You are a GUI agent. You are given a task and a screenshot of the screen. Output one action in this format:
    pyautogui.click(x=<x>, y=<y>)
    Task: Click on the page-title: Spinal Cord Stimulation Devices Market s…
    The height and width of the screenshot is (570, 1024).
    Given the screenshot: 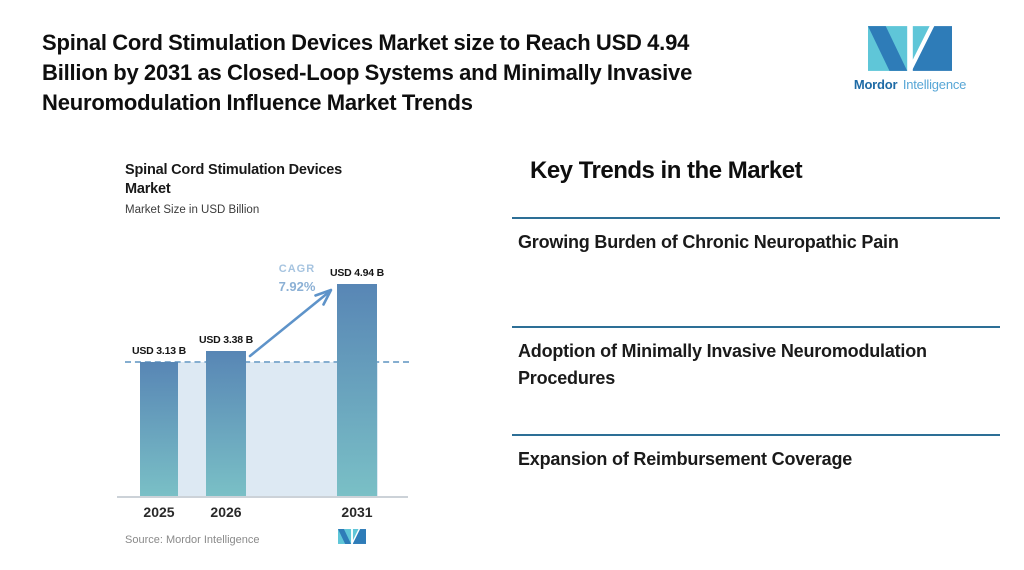 What is the action you would take?
    pyautogui.click(x=447, y=73)
    